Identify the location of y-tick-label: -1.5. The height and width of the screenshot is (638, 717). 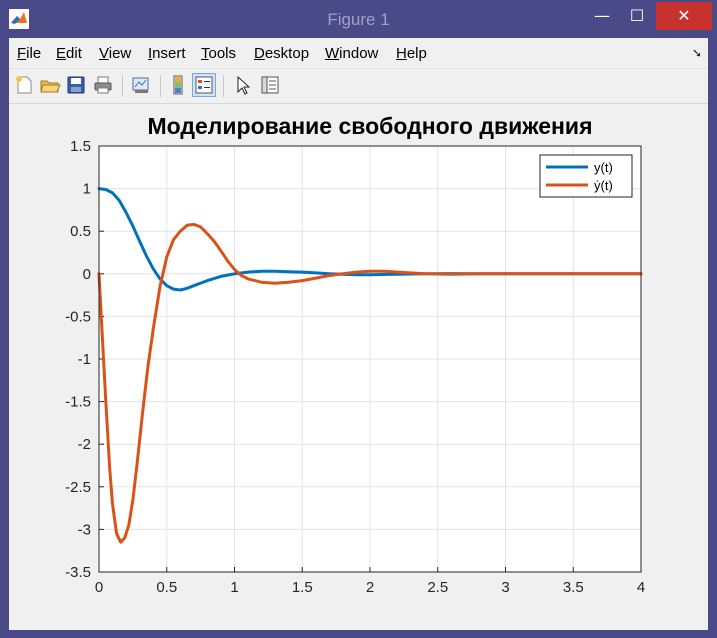
(78, 402).